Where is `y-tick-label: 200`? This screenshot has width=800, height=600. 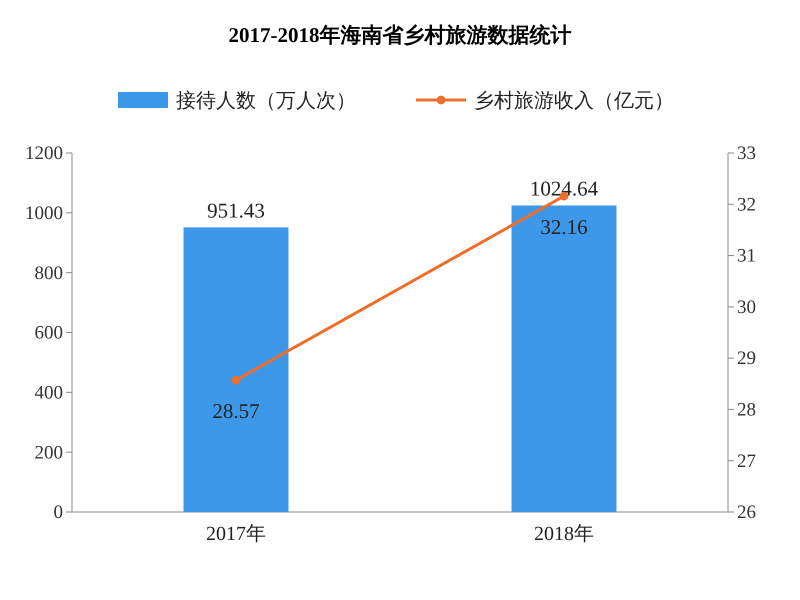
y-tick-label: 200 is located at coordinates (48, 453).